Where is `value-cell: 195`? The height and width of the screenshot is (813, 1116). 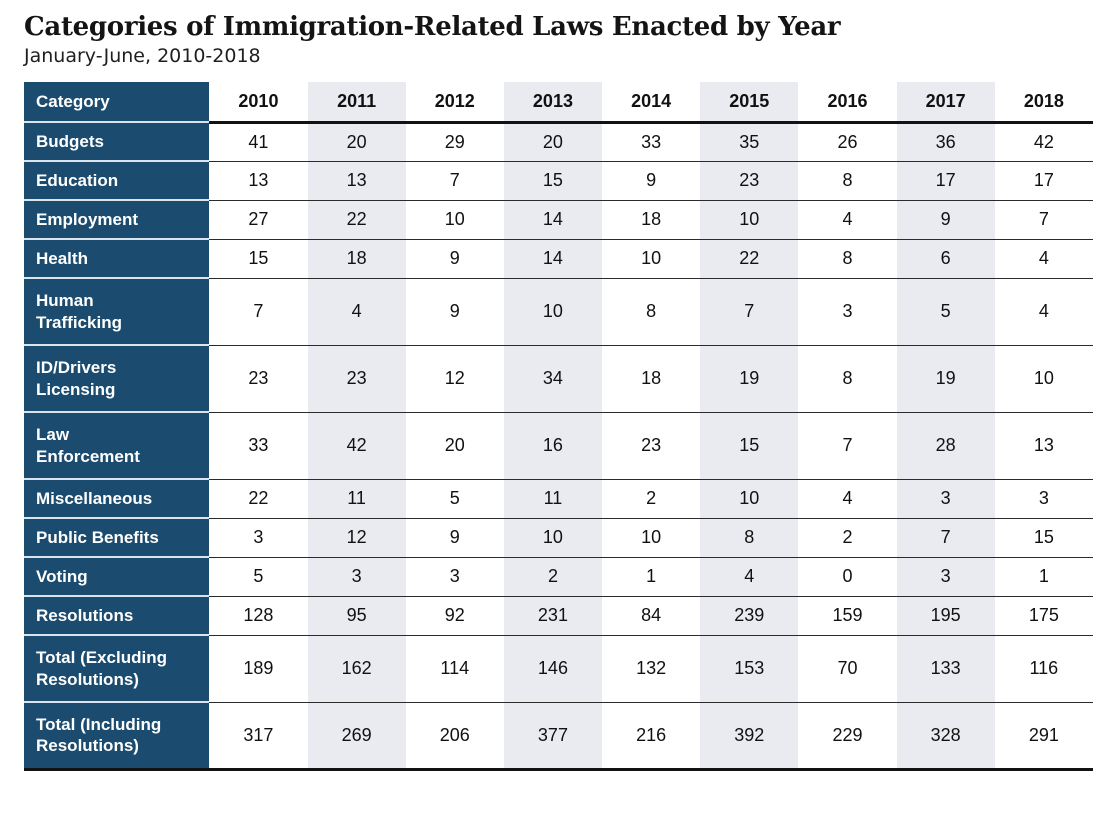
value-cell: 195 is located at coordinates (945, 616).